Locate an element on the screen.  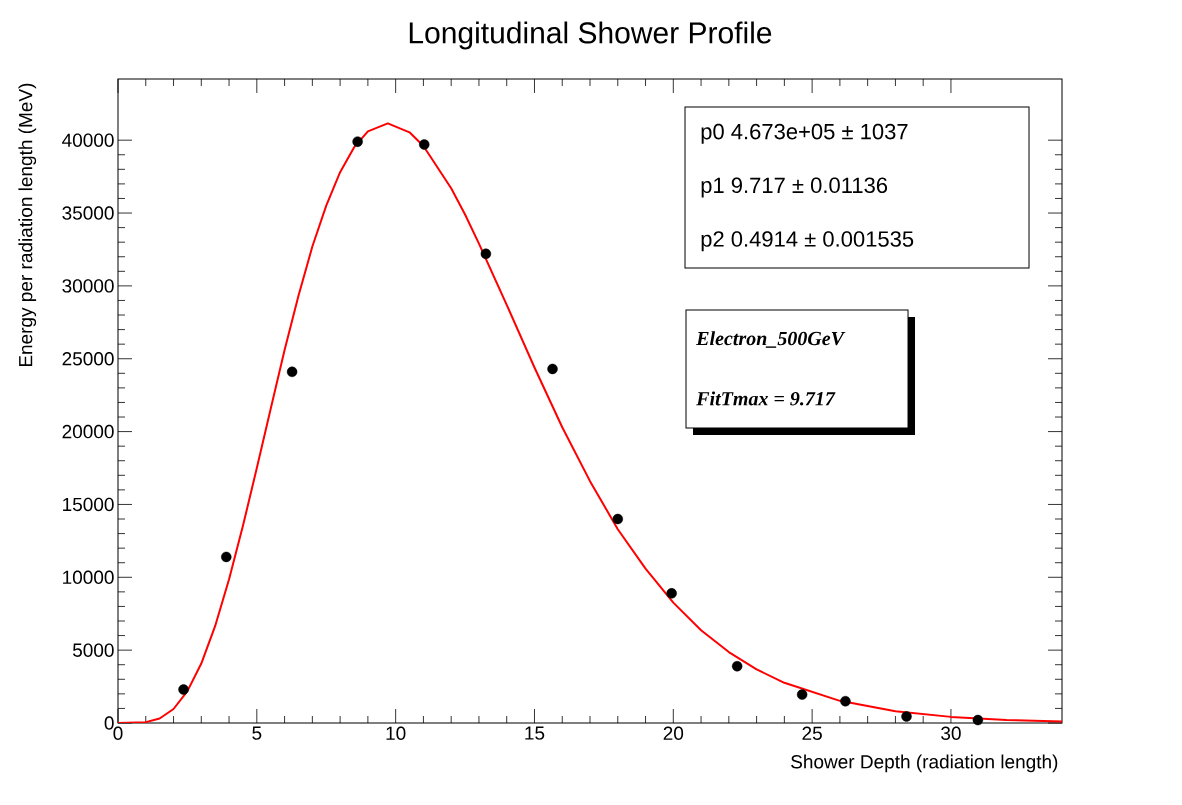
annotation: p1 9.717 ± 0.01136 is located at coordinates (794, 187).